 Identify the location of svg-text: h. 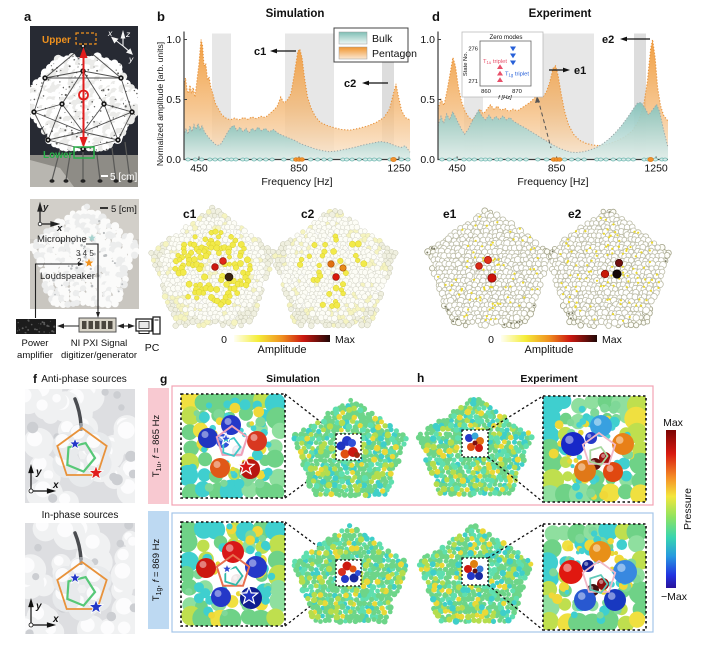
(420, 378).